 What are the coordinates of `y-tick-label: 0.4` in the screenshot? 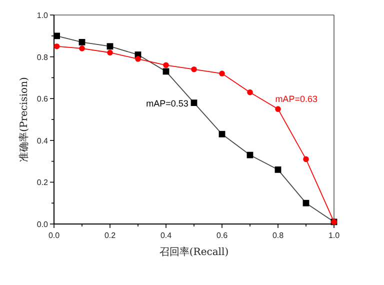 It's located at (42, 141).